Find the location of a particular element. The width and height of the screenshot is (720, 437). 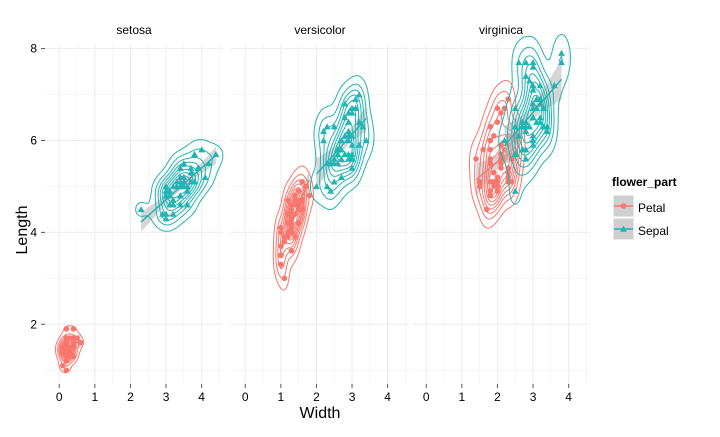

facet-label-virginica: virginica is located at coordinates (501, 30).